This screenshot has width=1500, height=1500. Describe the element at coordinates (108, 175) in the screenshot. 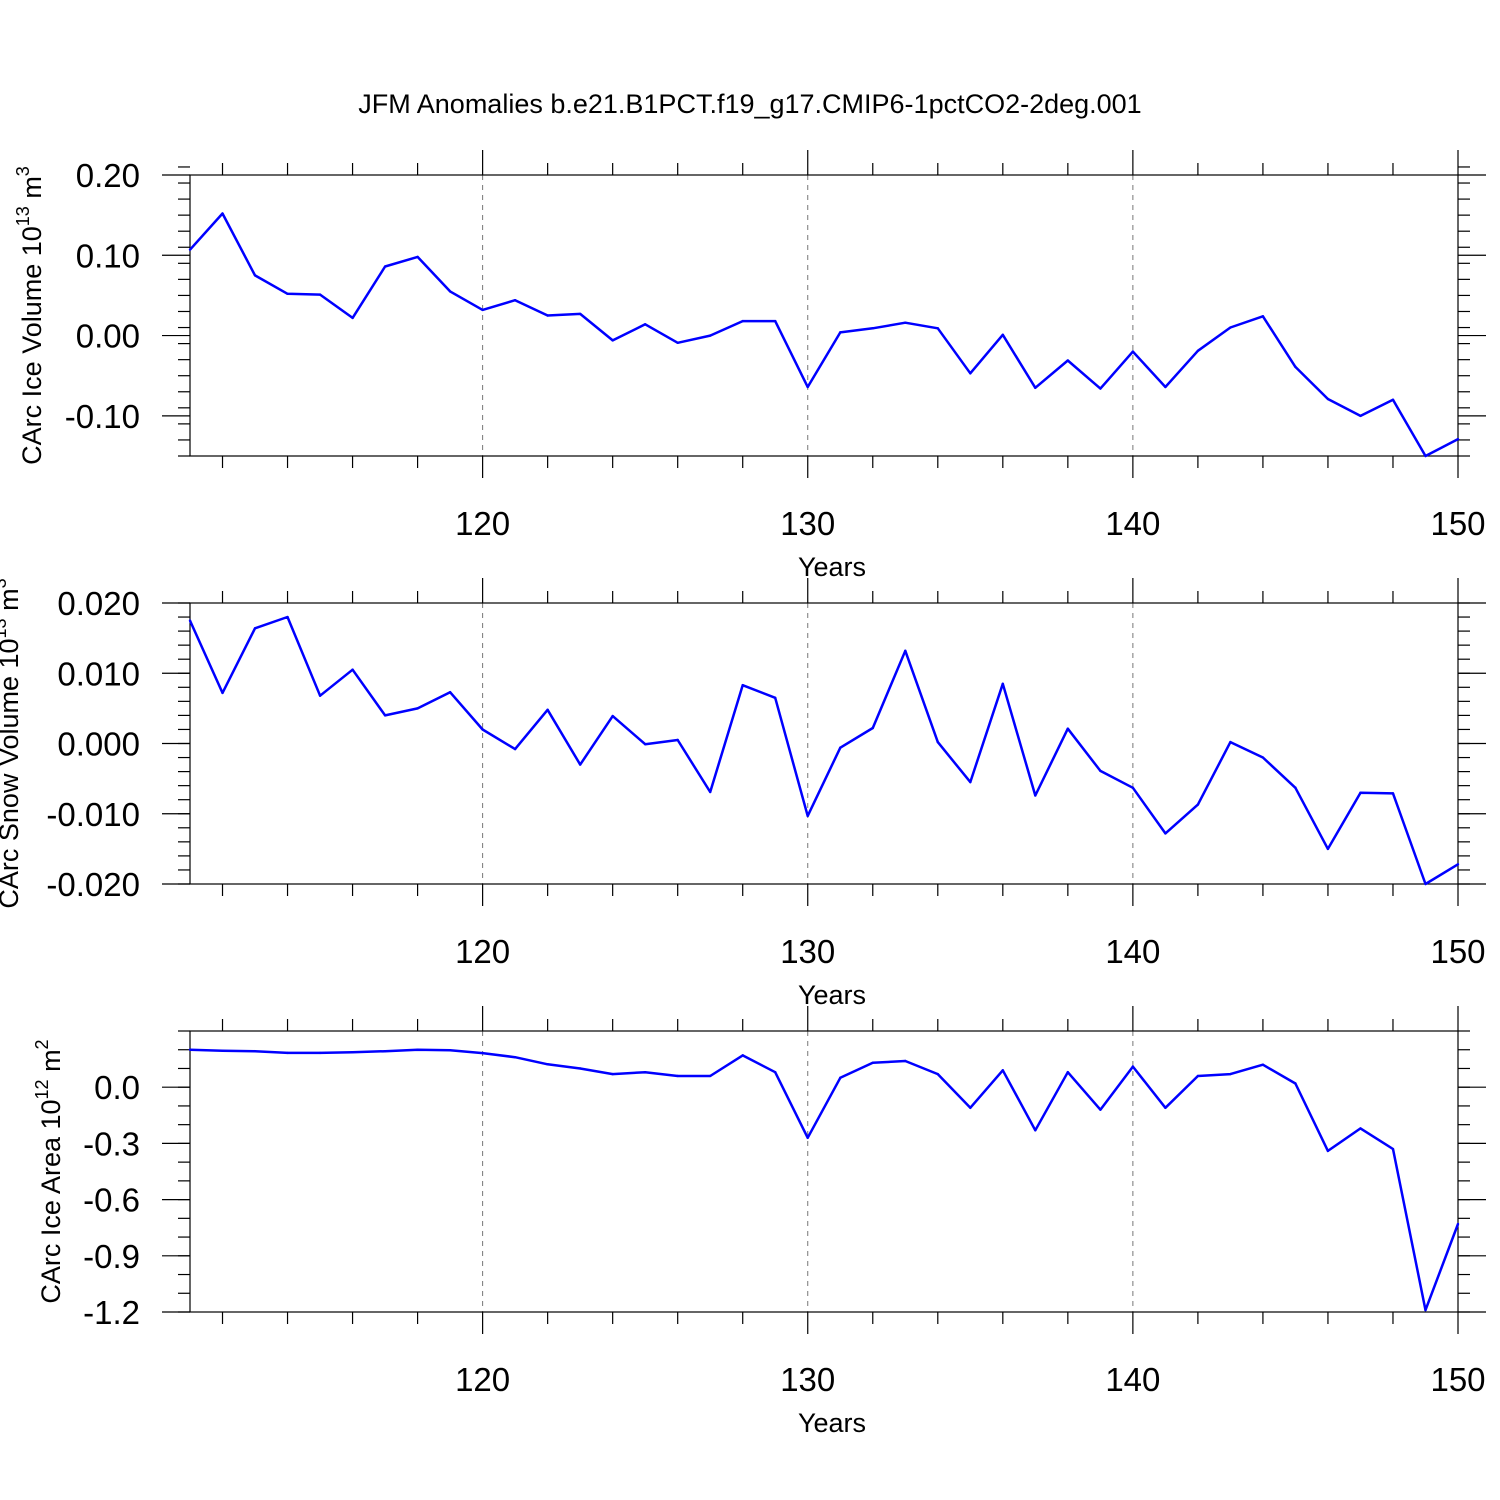

I see `y-tick-label: 0.20` at that location.